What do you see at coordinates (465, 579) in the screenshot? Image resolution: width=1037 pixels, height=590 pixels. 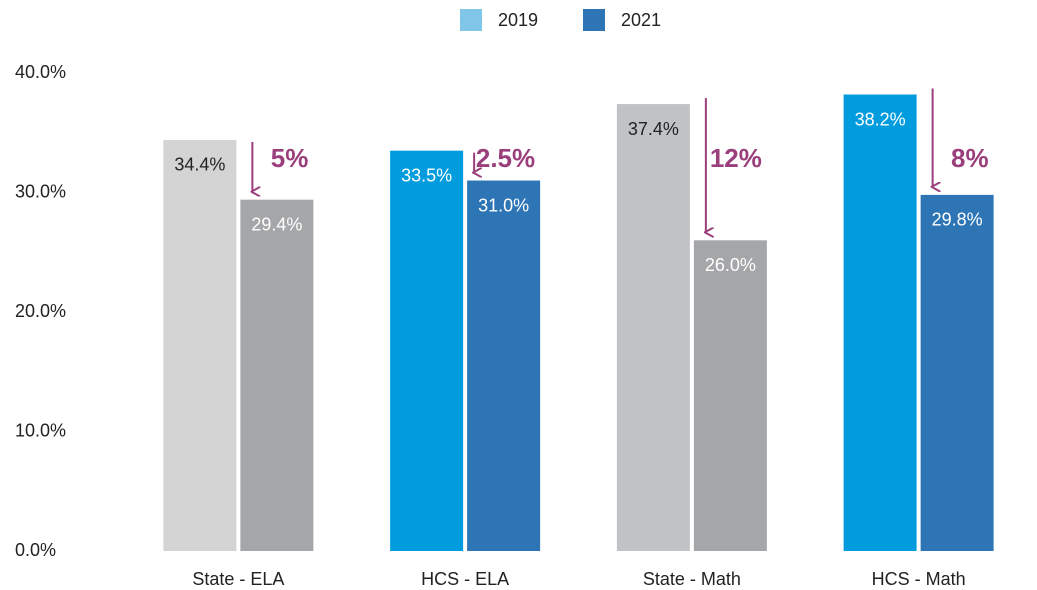 I see `x-tick-label: HCS - ELA` at bounding box center [465, 579].